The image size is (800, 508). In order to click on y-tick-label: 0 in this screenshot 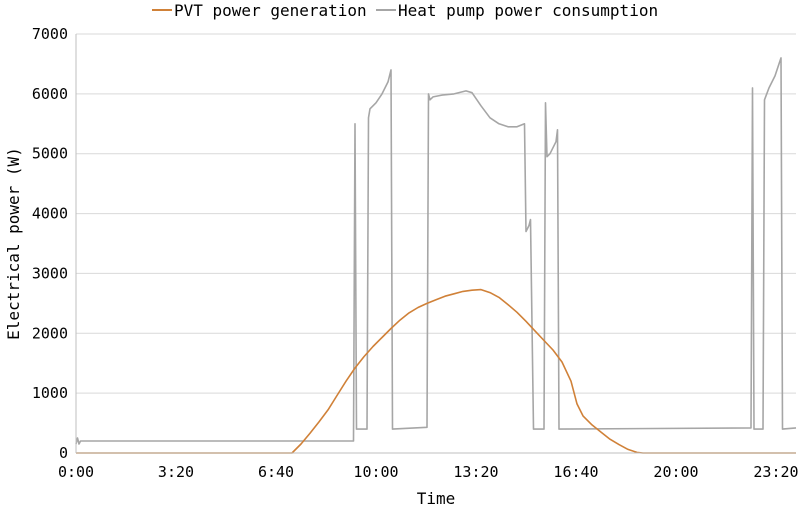, I will do `click(63, 453)`.